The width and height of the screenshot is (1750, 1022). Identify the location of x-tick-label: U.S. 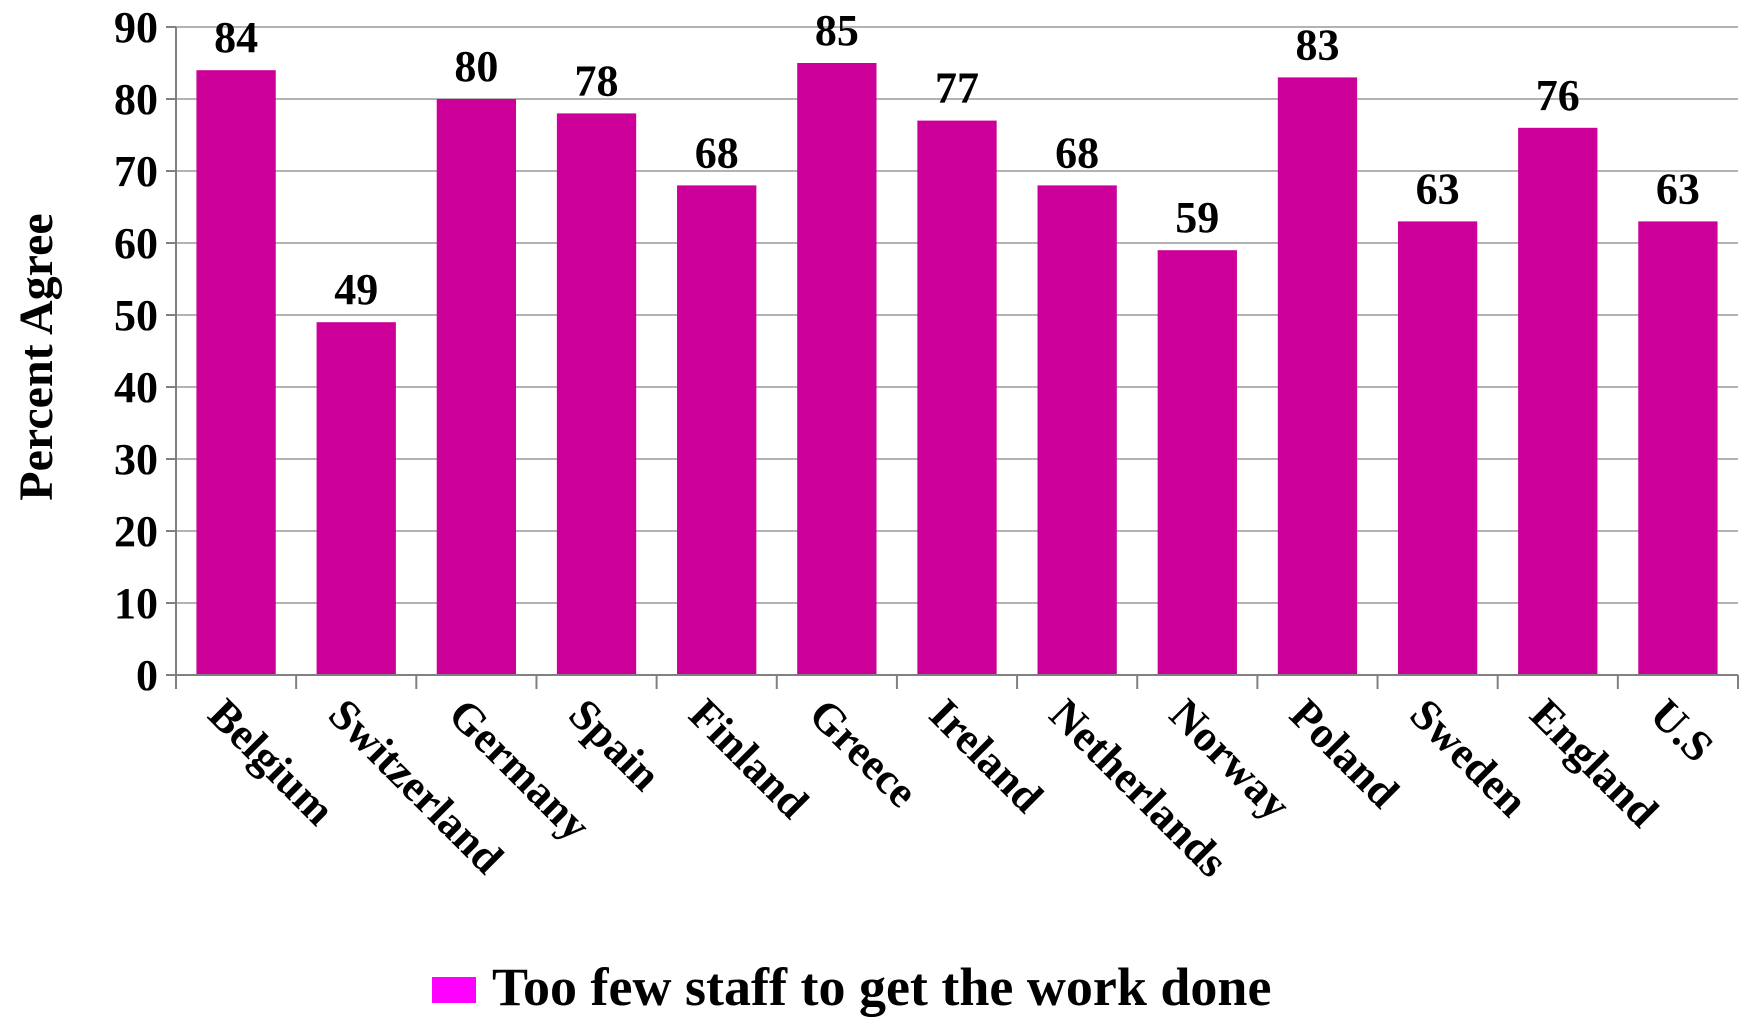
(1682, 730).